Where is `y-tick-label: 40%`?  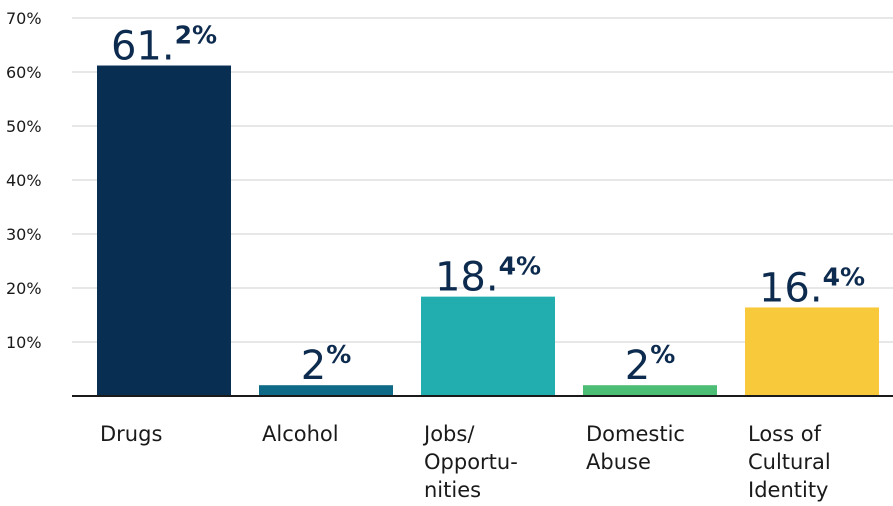
y-tick-label: 40% is located at coordinates (24, 180).